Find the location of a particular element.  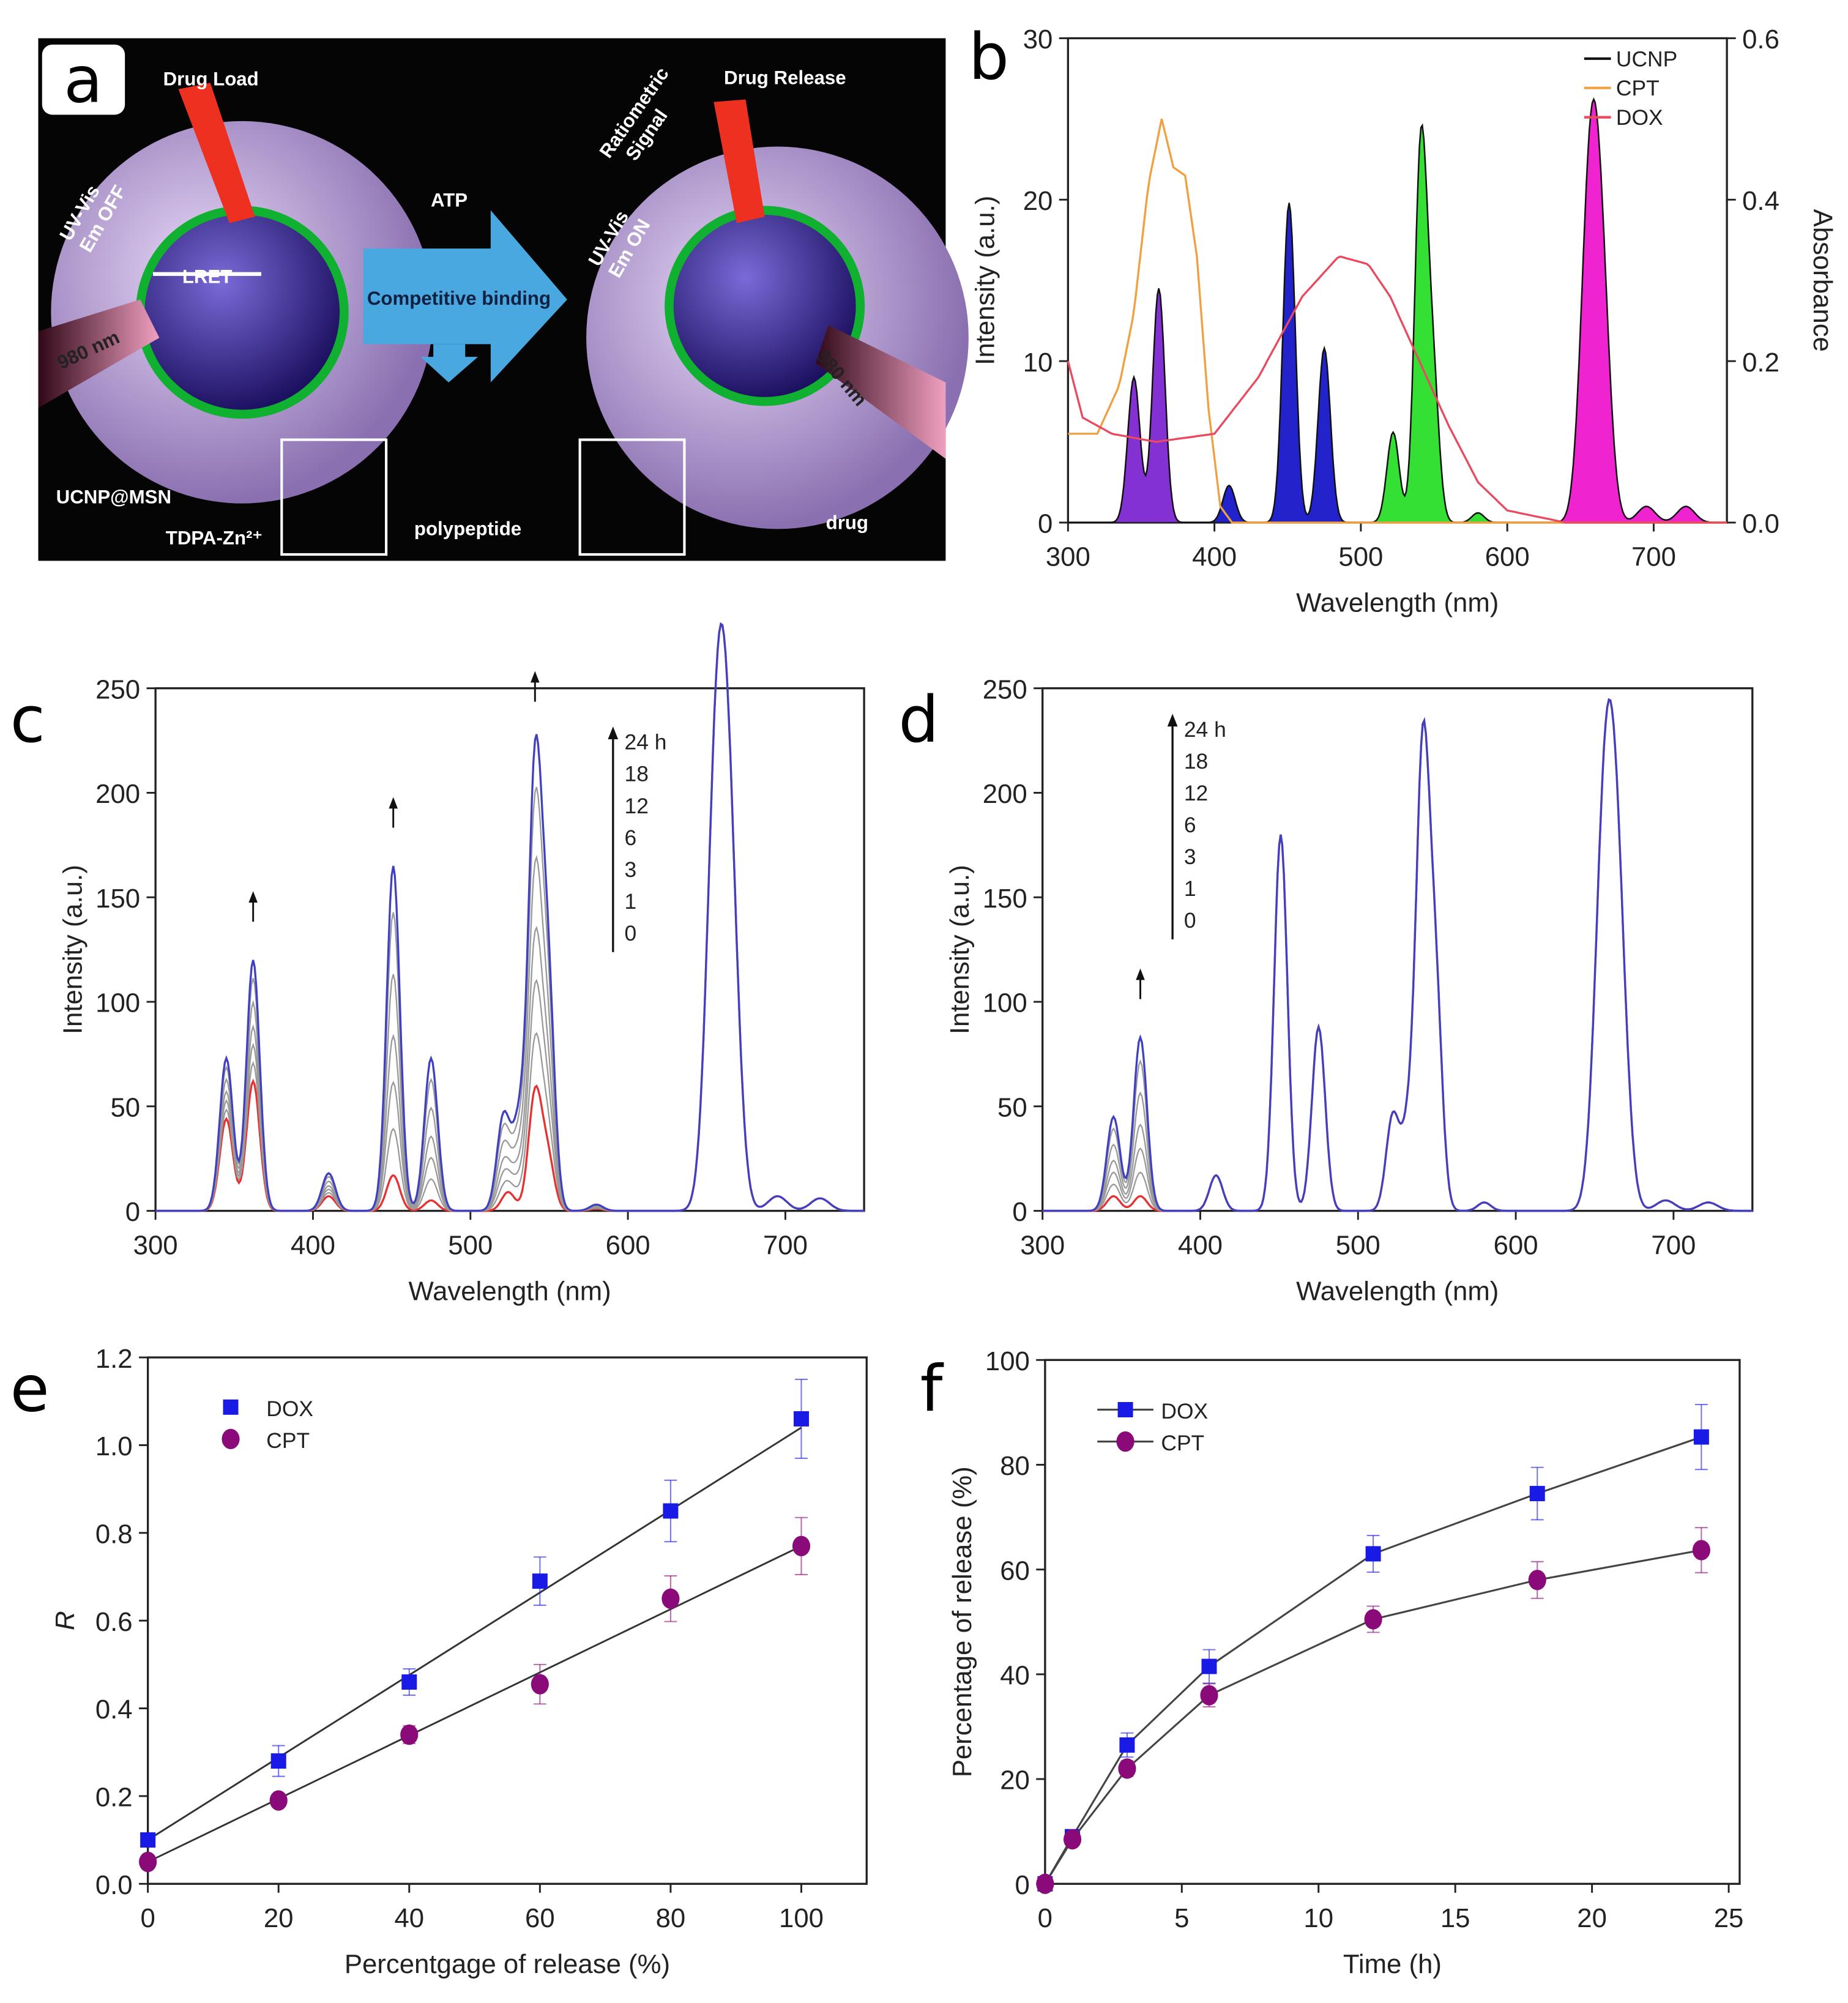

x-tick-label: 300 is located at coordinates (1042, 1245).